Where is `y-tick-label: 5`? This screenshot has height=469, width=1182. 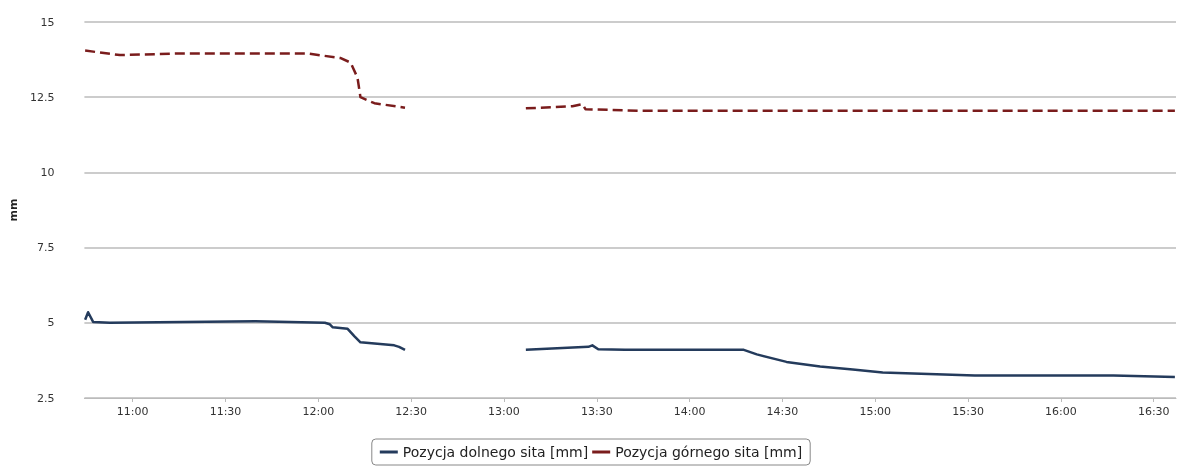
y-tick-label: 5 is located at coordinates (51, 323).